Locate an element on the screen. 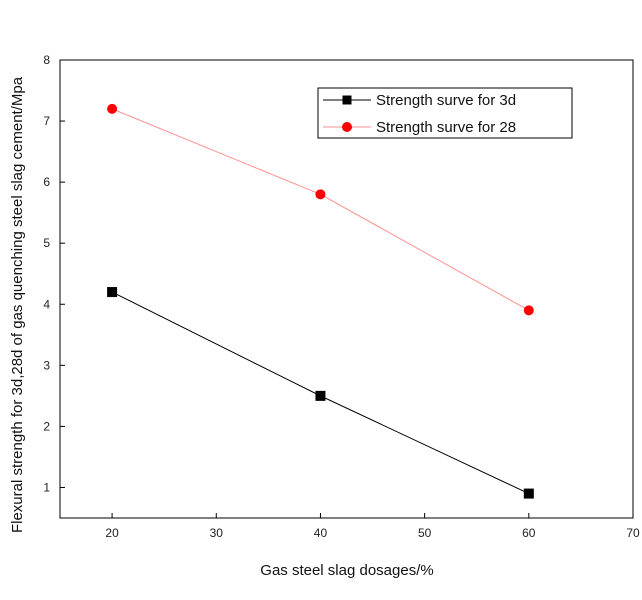  legend-label-3d: Strength surve for 3d is located at coordinates (446, 100).